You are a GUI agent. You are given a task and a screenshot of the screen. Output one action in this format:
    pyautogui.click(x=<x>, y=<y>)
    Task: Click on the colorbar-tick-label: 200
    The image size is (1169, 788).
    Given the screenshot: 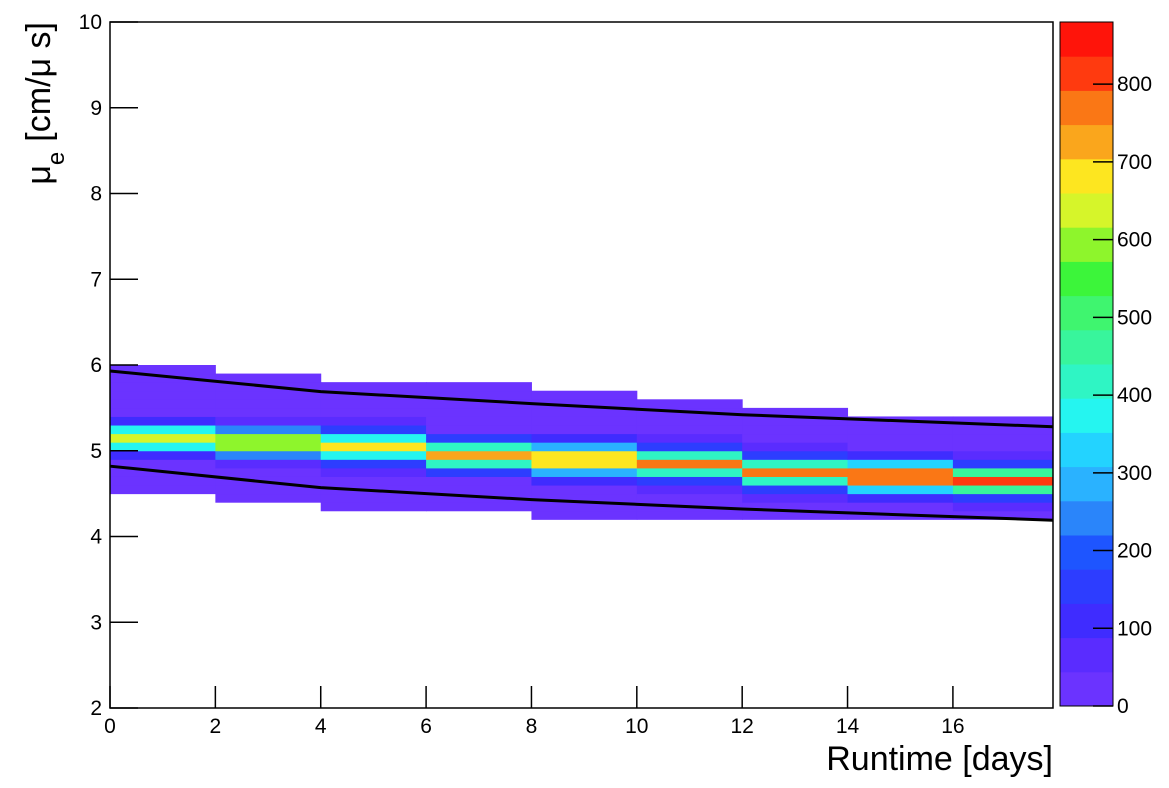 What is the action you would take?
    pyautogui.click(x=1134, y=551)
    